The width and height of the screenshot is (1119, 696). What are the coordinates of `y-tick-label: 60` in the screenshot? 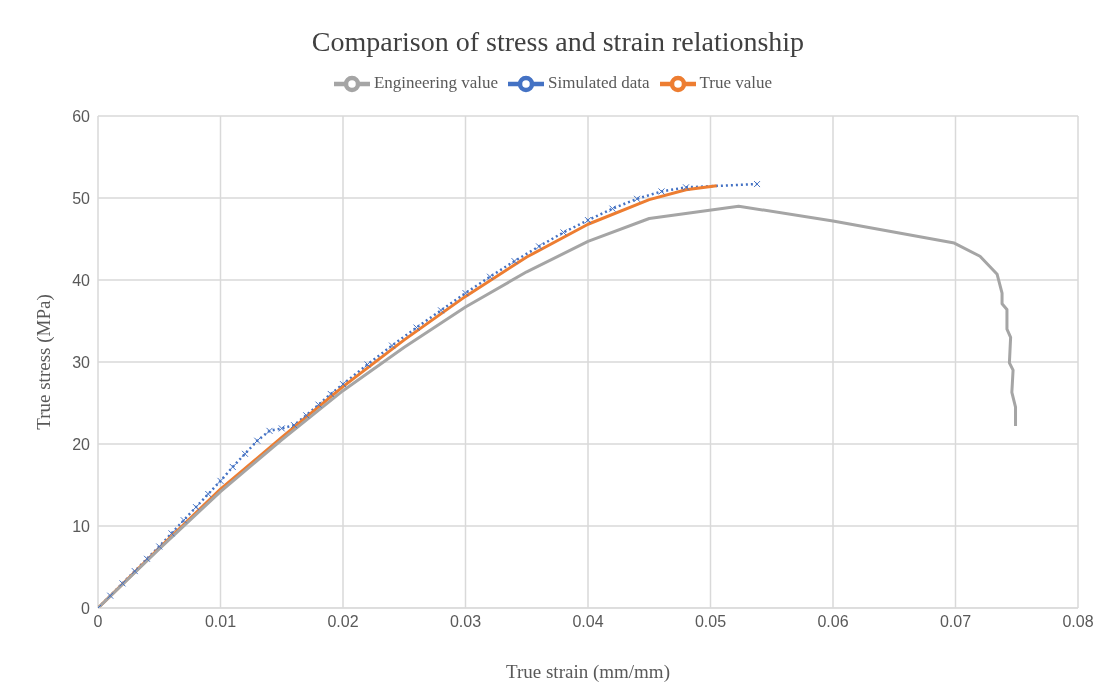 It's located at (81, 116).